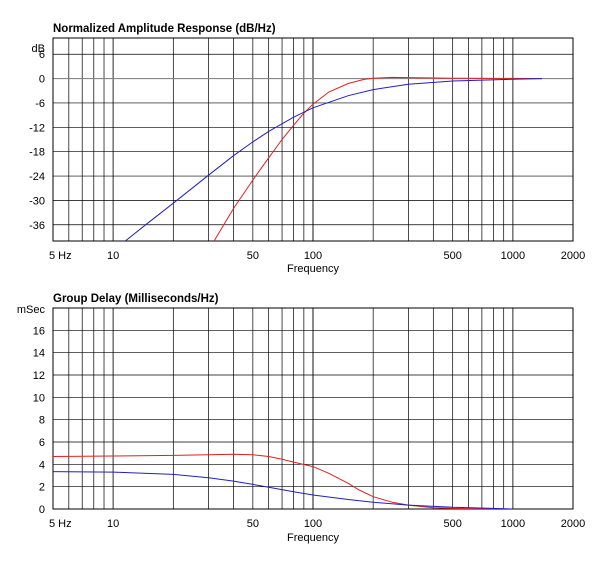 This screenshot has height=563, width=600. I want to click on amplitude-x-tick-label: 10, so click(113, 256).